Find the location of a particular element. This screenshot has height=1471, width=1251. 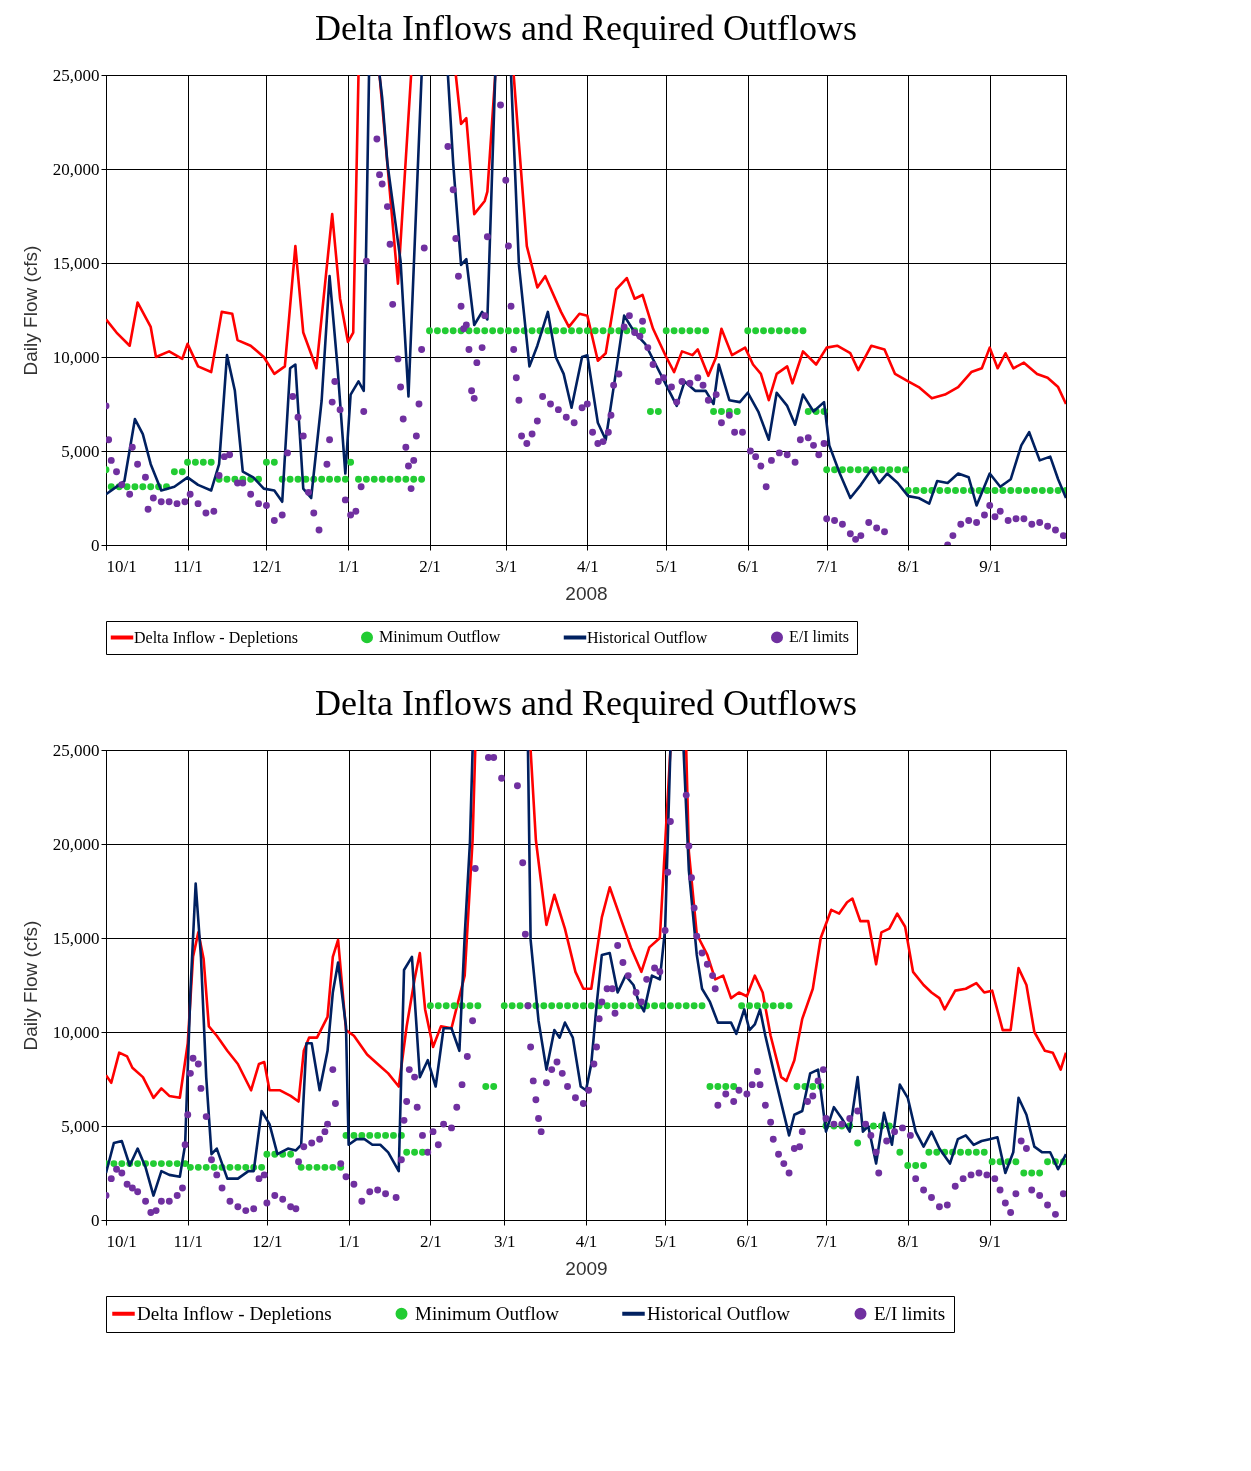

x-axis-title: 2008 is located at coordinates (586, 593).